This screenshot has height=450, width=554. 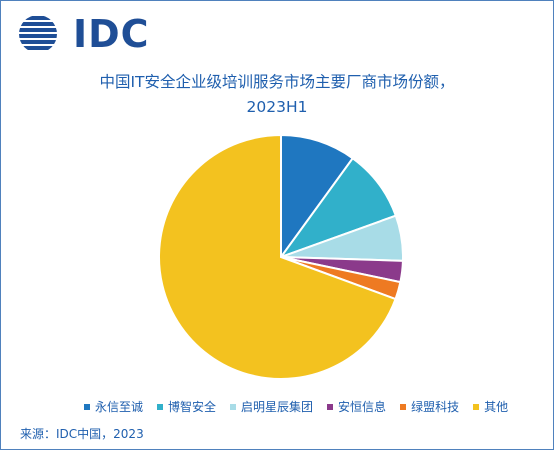 What do you see at coordinates (435, 407) in the screenshot?
I see `legend-label: 绿盟科技` at bounding box center [435, 407].